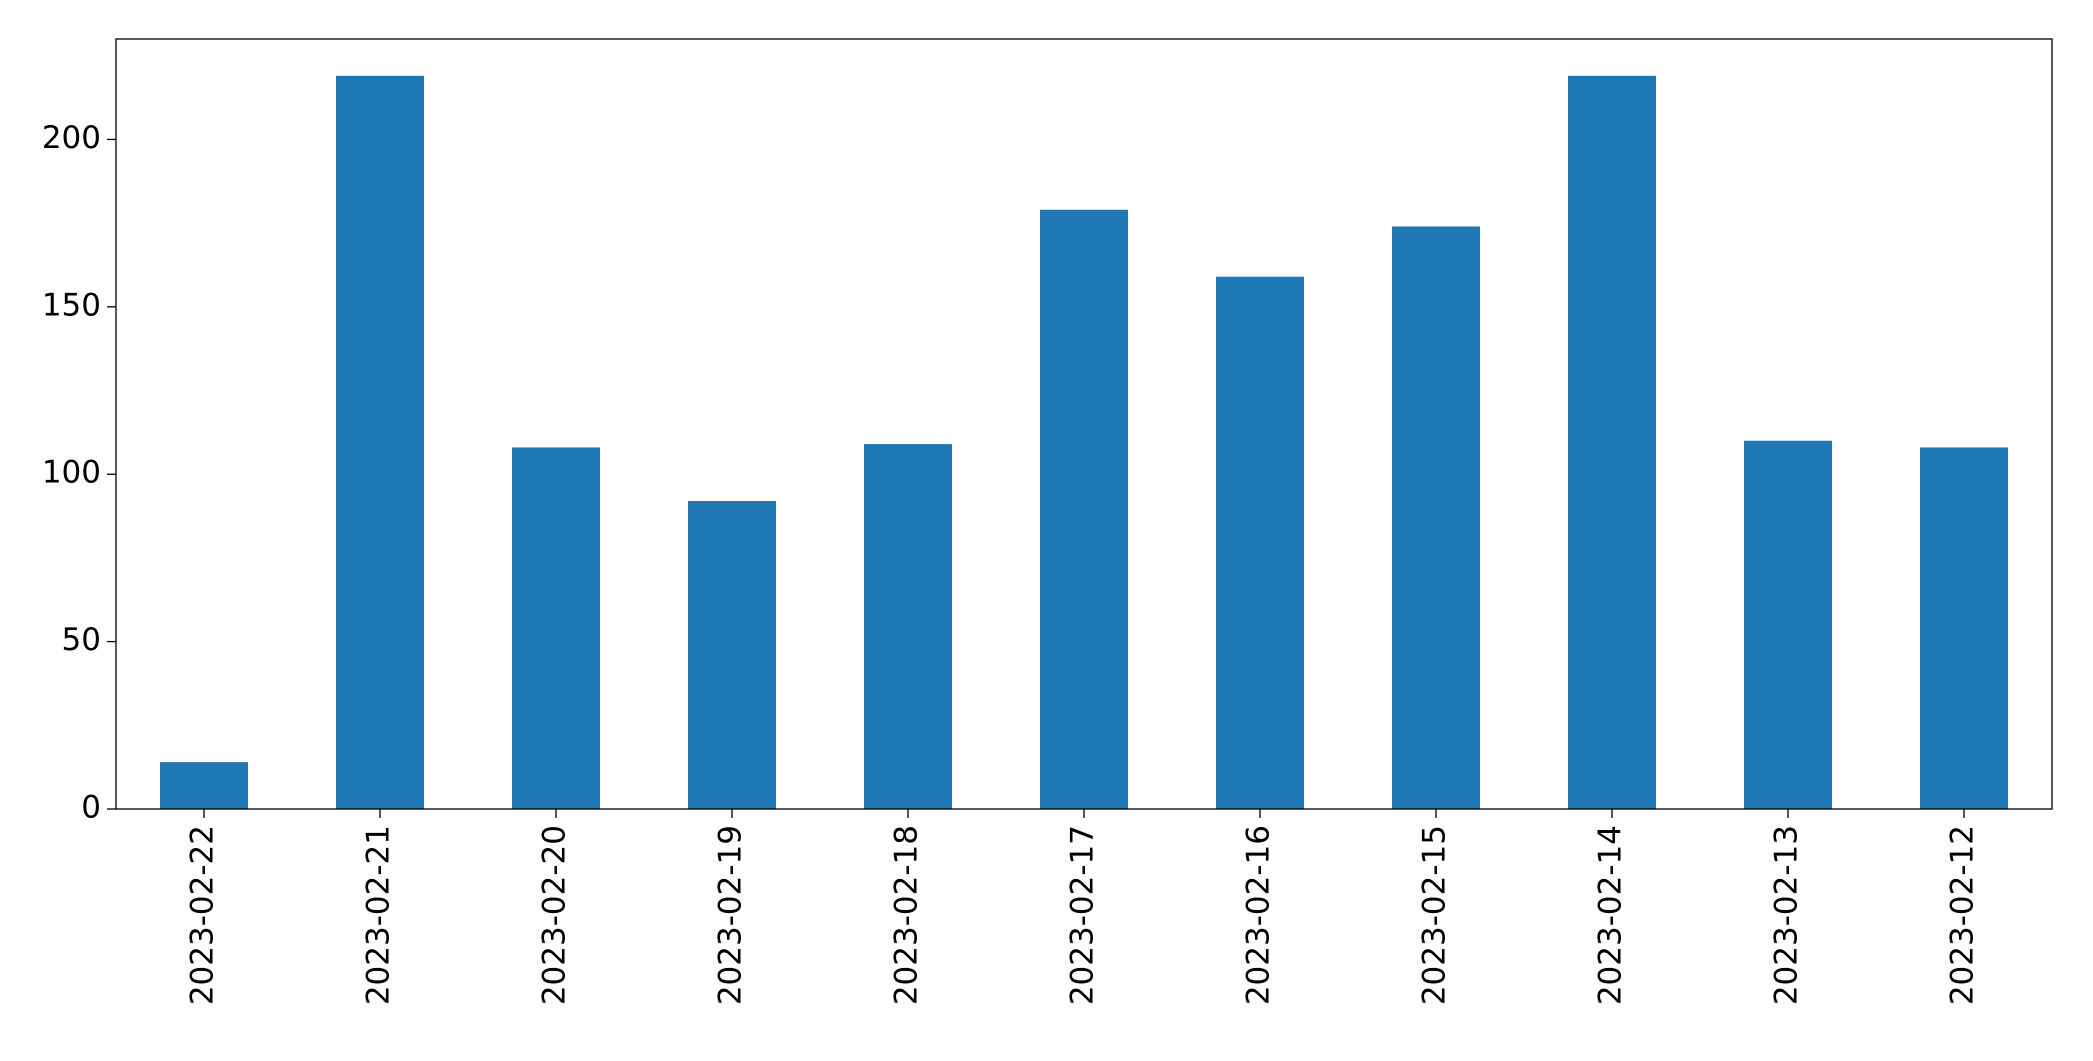  What do you see at coordinates (1083, 915) in the screenshot?
I see `x-tick-label: 2023-02-17` at bounding box center [1083, 915].